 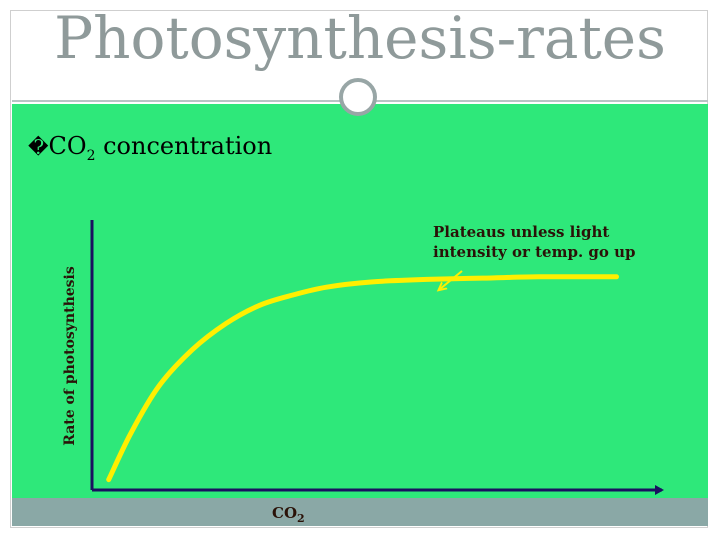 I want to click on footer-bar, so click(x=360, y=512).